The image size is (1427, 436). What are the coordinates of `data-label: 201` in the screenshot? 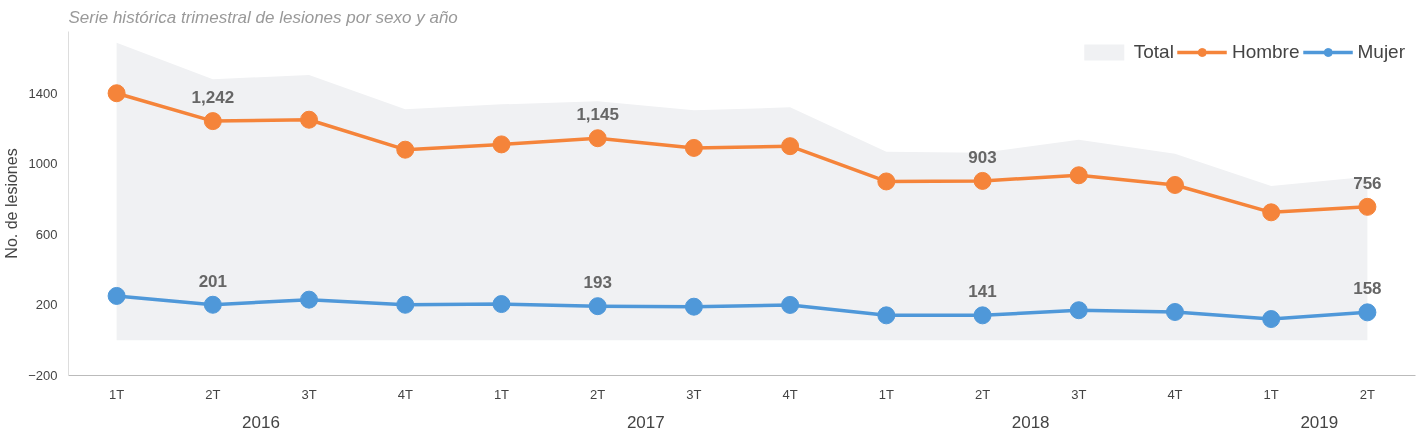 It's located at (213, 281).